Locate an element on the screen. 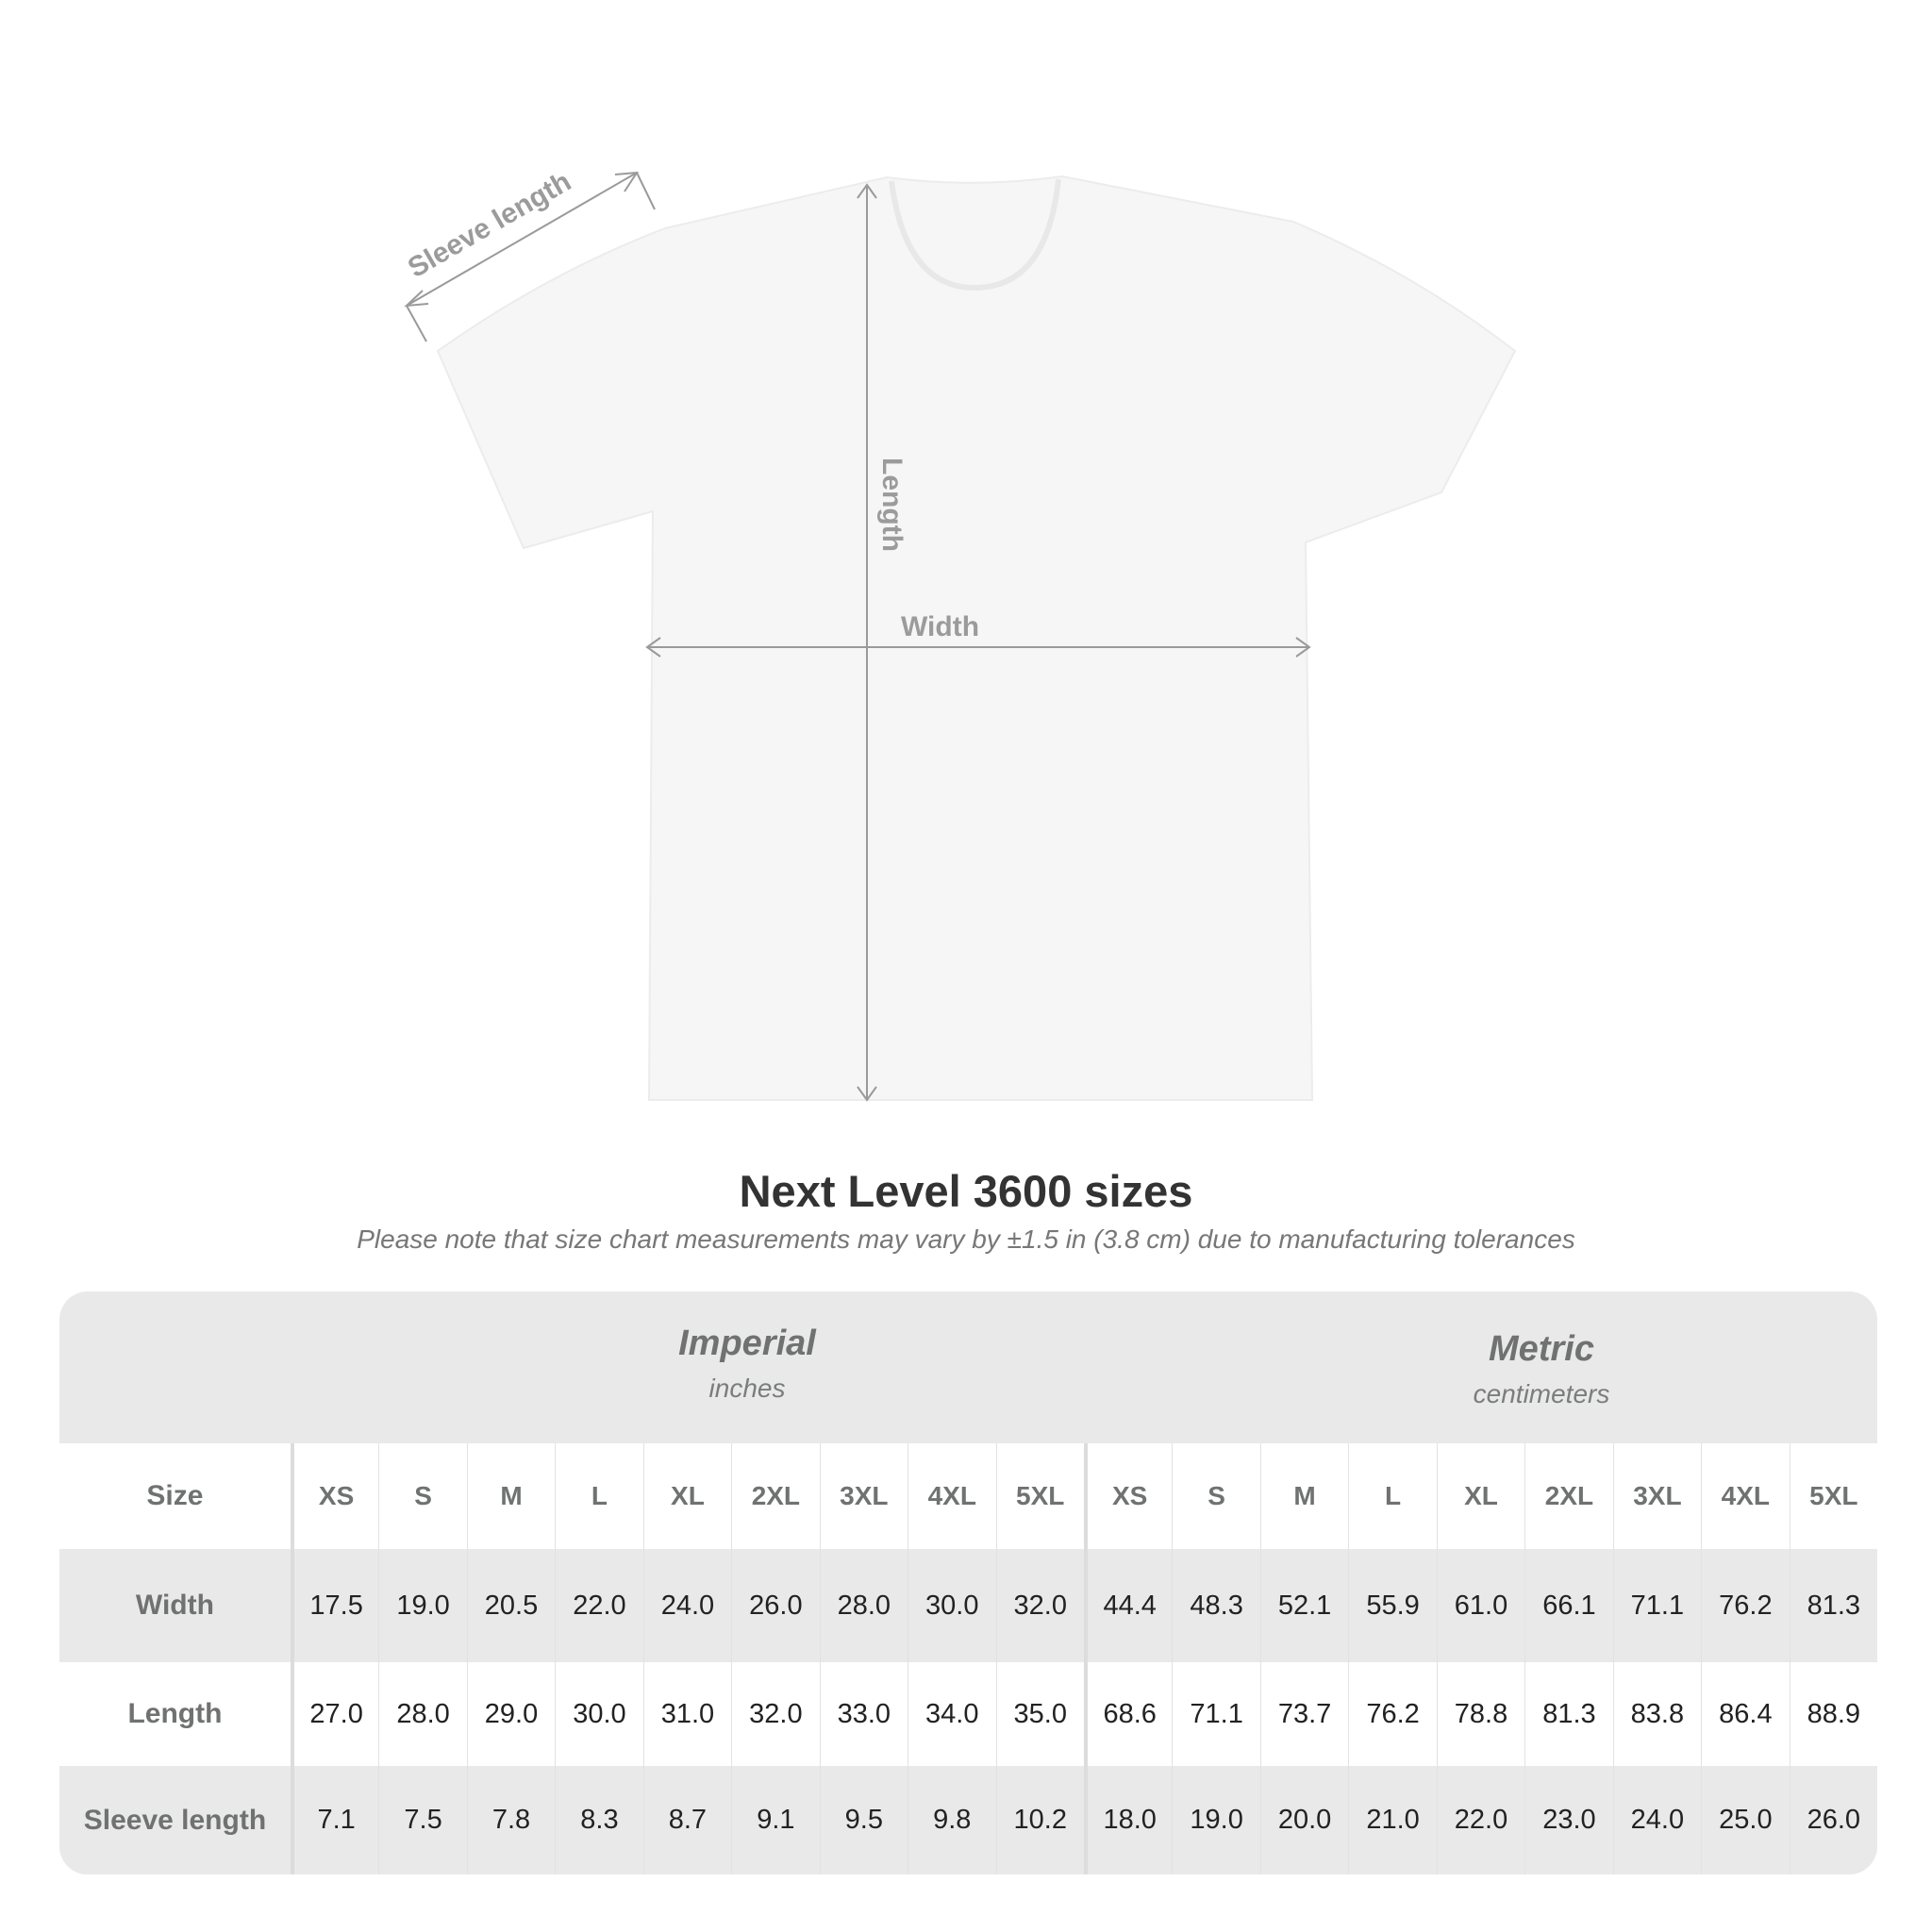 This screenshot has height=1932, width=1932. metric-value: 55.9 is located at coordinates (1392, 1606).